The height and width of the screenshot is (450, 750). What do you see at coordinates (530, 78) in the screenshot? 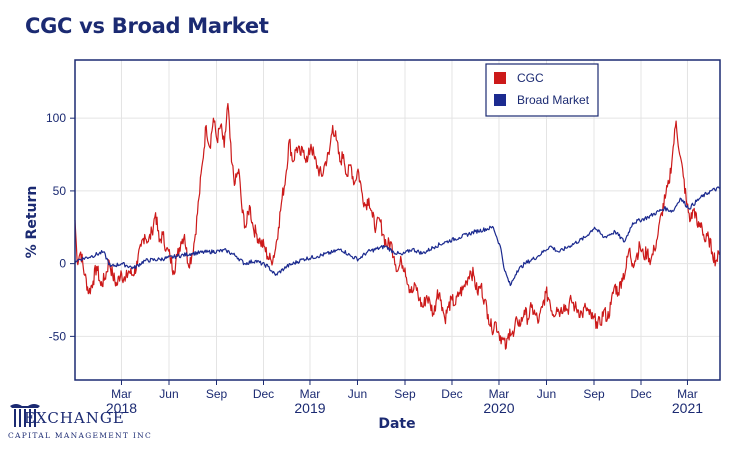
I see `legend-label: CGC` at bounding box center [530, 78].